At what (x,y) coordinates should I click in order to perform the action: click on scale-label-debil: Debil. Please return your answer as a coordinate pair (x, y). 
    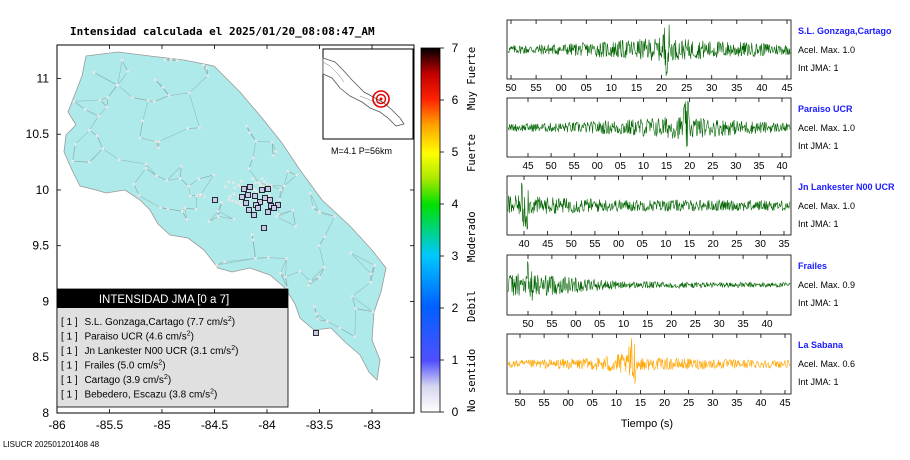
    Looking at the image, I should click on (472, 306).